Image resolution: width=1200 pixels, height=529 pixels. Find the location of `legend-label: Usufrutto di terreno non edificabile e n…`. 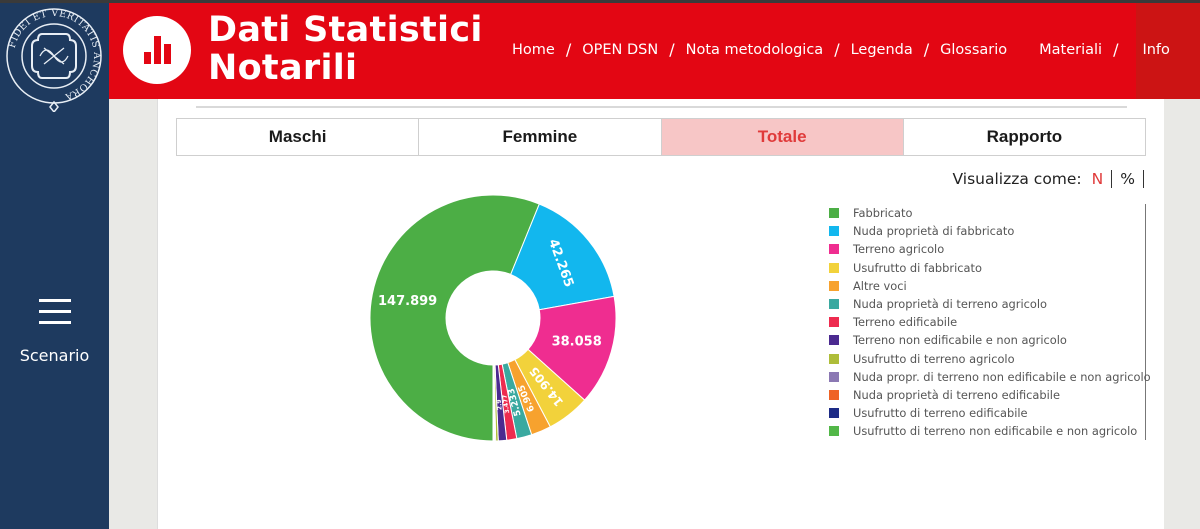

legend-label: Usufrutto di terreno non edificabile e n… is located at coordinates (995, 431).